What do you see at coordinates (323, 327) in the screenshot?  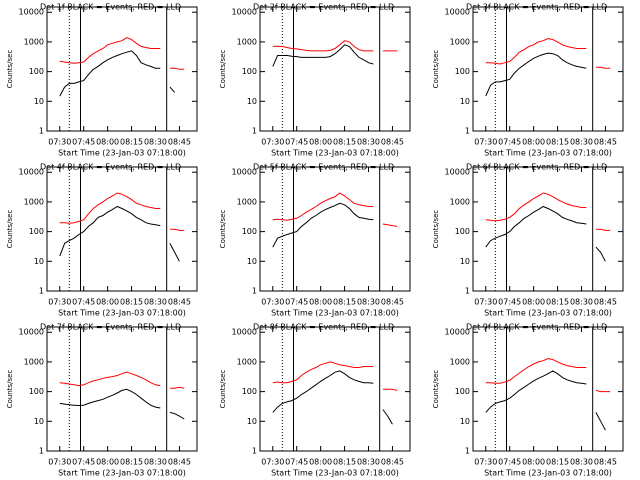 I see `chart-title: Det 8f BLACK = Events, RED = LLD` at bounding box center [323, 327].